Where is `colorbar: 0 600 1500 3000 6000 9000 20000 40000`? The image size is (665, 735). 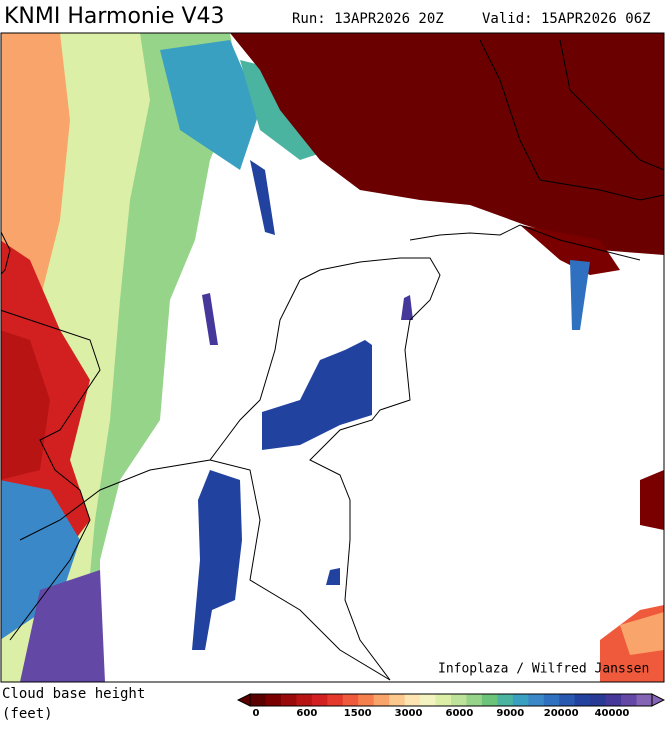
colorbar: 0 600 1500 3000 6000 9000 20000 40000 is located at coordinates (450, 706).